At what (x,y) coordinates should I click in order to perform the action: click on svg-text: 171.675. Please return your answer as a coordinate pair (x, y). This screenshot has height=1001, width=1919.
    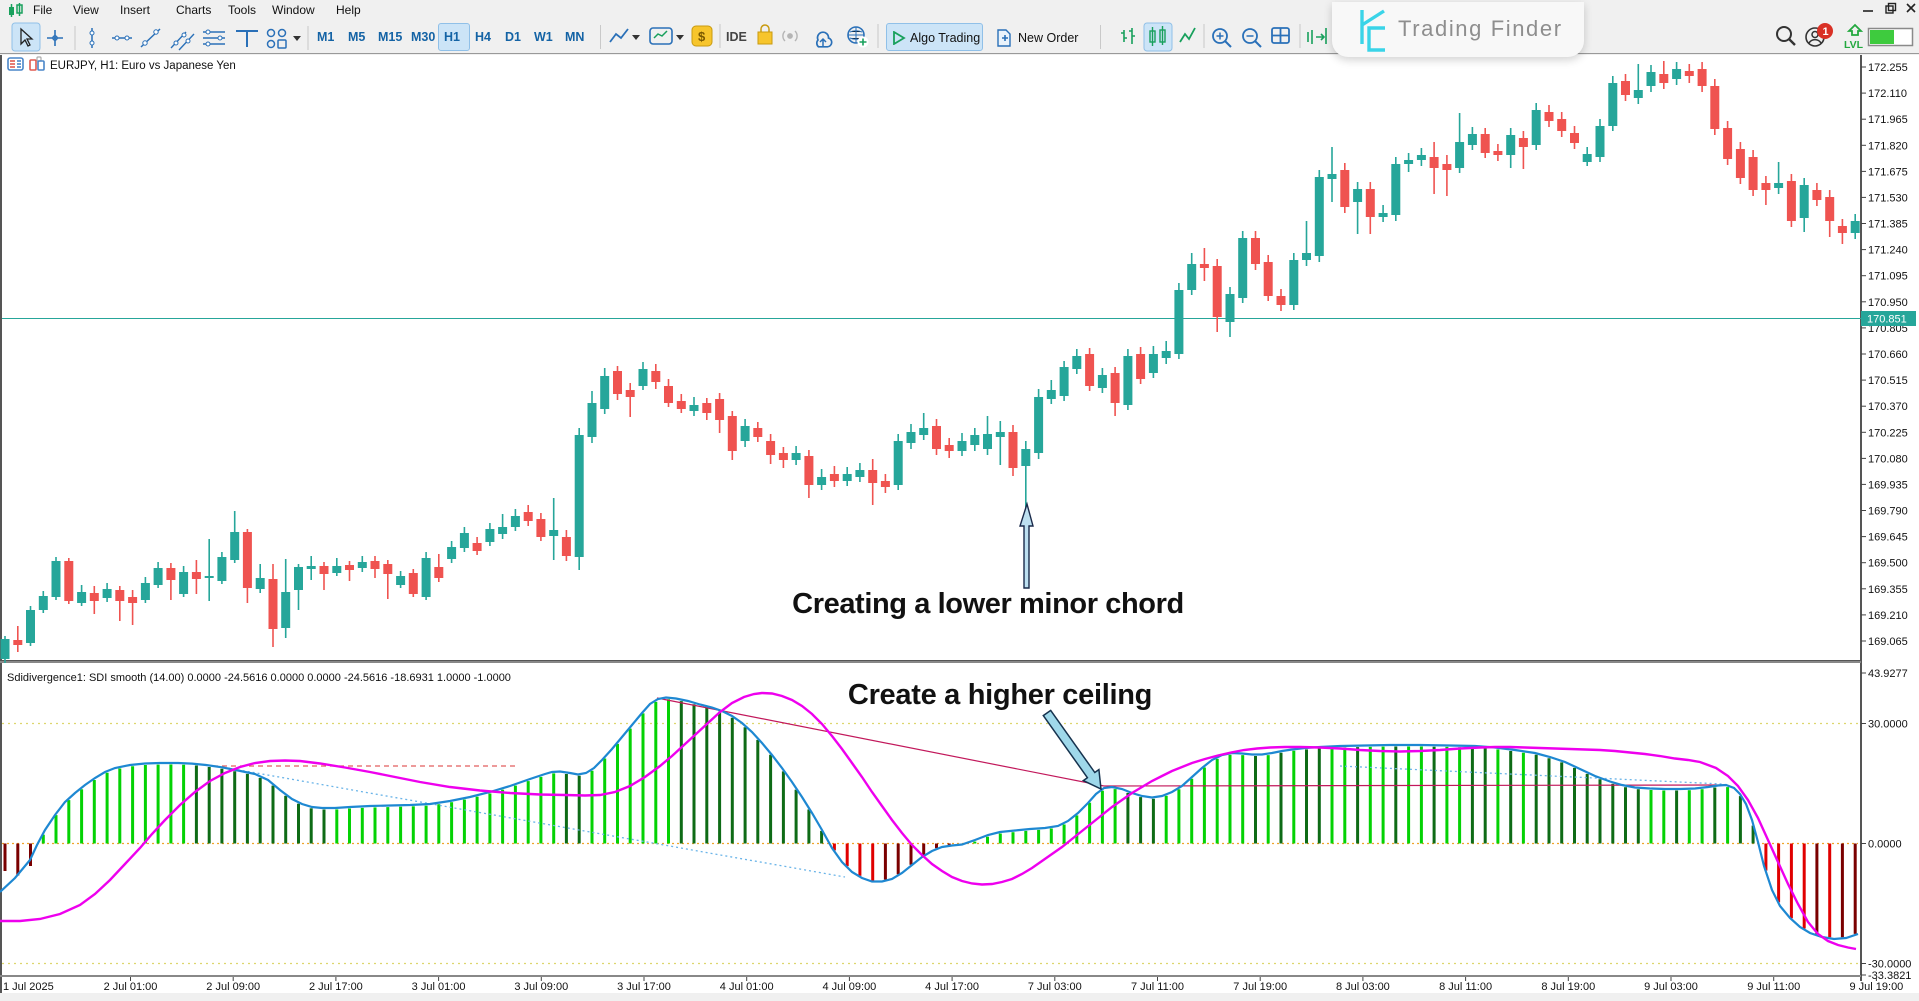
    Looking at the image, I should click on (1888, 172).